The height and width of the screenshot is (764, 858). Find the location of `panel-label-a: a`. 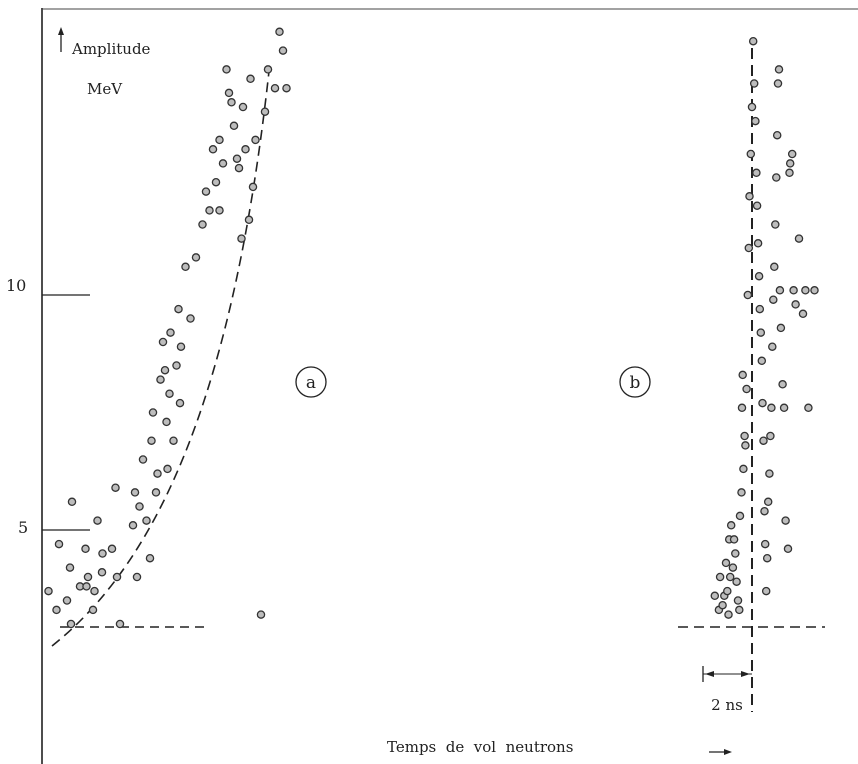

panel-label-a: a is located at coordinates (311, 383).